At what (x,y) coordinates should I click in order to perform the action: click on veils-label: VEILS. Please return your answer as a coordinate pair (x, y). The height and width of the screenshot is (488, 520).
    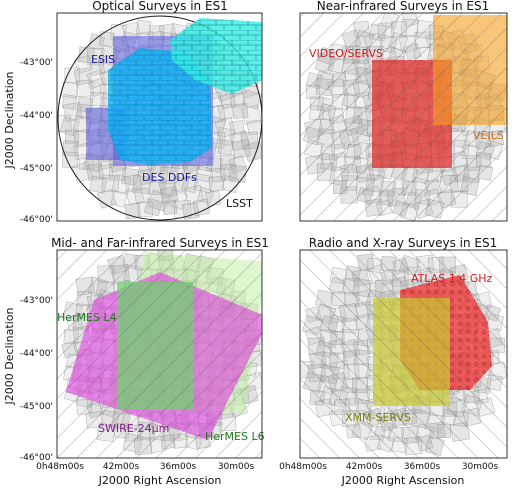
    Looking at the image, I should click on (488, 135).